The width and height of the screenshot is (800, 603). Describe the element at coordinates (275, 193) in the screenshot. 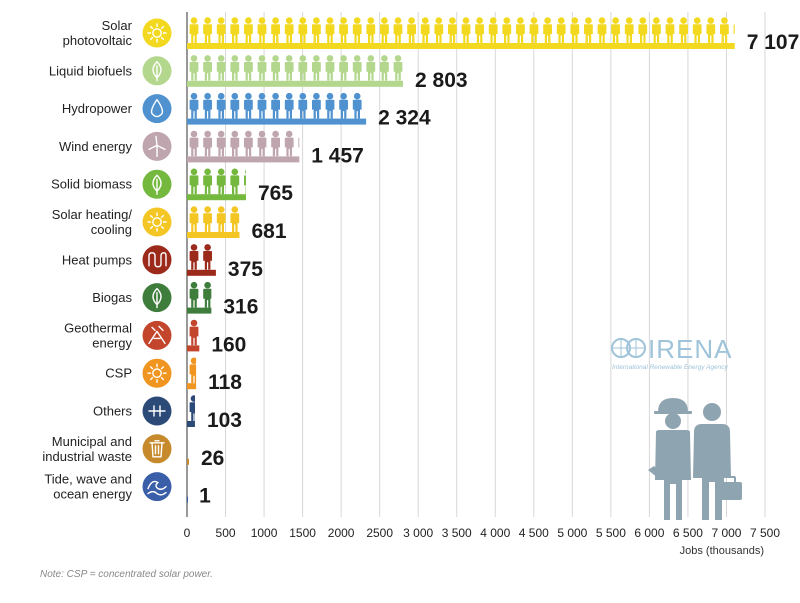

I see `value-label: 765` at that location.